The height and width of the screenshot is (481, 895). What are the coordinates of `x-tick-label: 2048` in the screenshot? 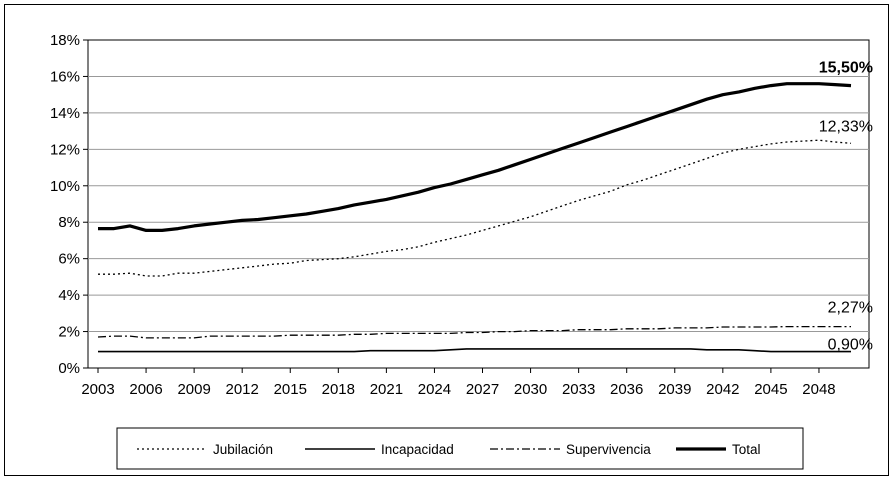 It's located at (818, 389).